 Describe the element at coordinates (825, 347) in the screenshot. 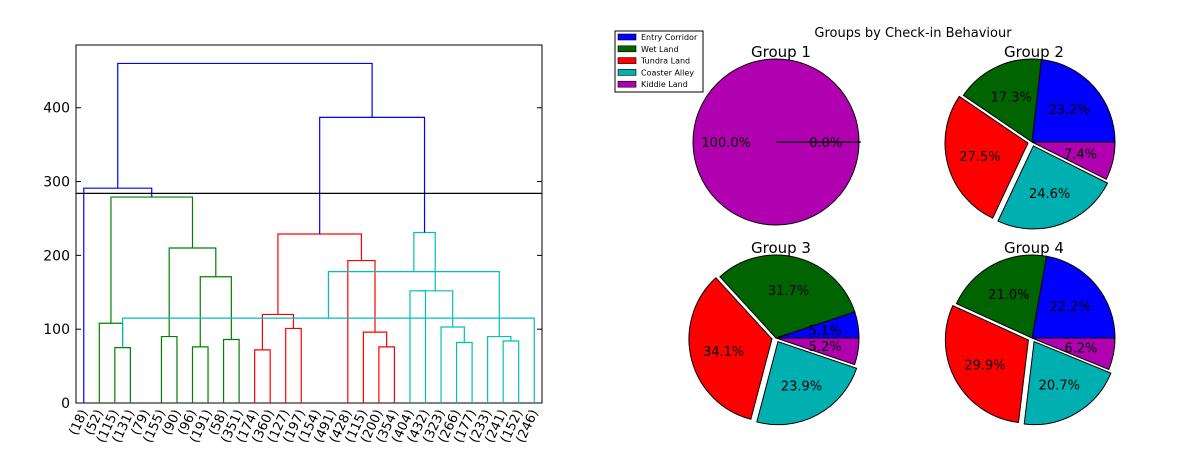

I see `pie-pct-label: 5.2%` at that location.